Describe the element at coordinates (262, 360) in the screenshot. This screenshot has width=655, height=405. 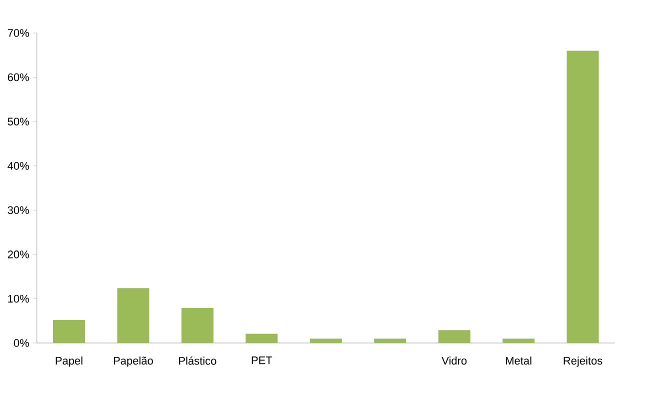
I see `x-tick-label: PET` at that location.